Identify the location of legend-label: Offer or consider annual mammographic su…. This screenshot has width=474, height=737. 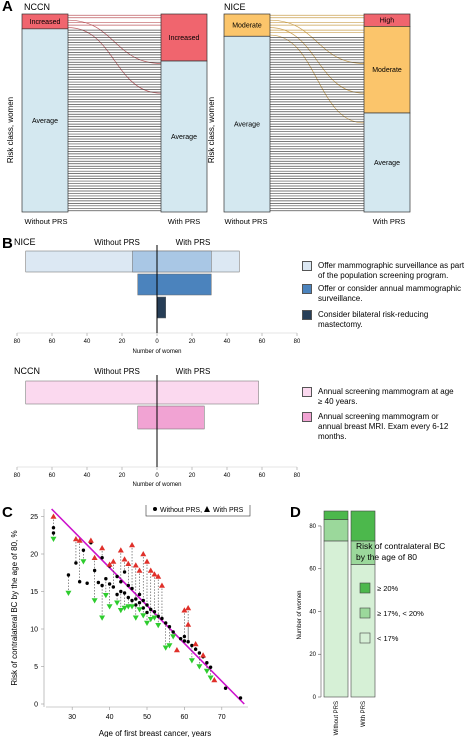
(390, 293).